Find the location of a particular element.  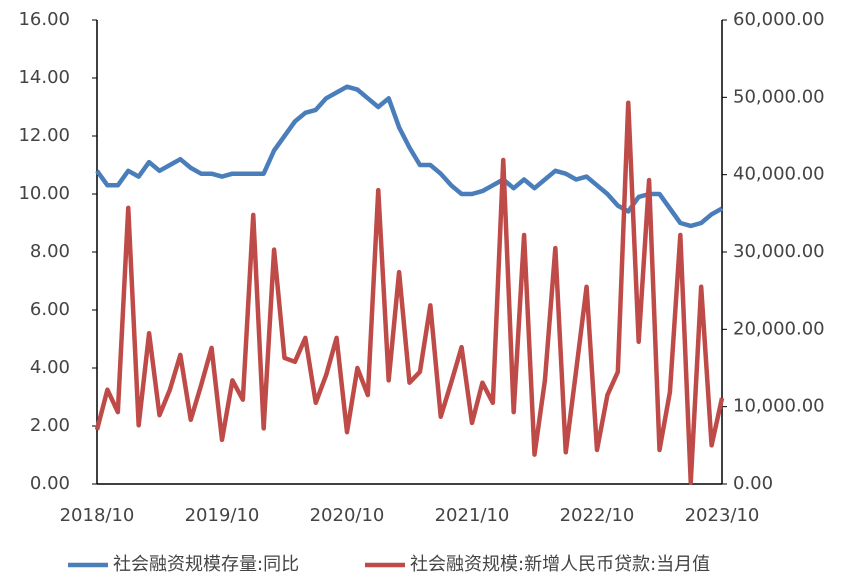

y2-tick-label: 10,000.00 is located at coordinates (779, 406).